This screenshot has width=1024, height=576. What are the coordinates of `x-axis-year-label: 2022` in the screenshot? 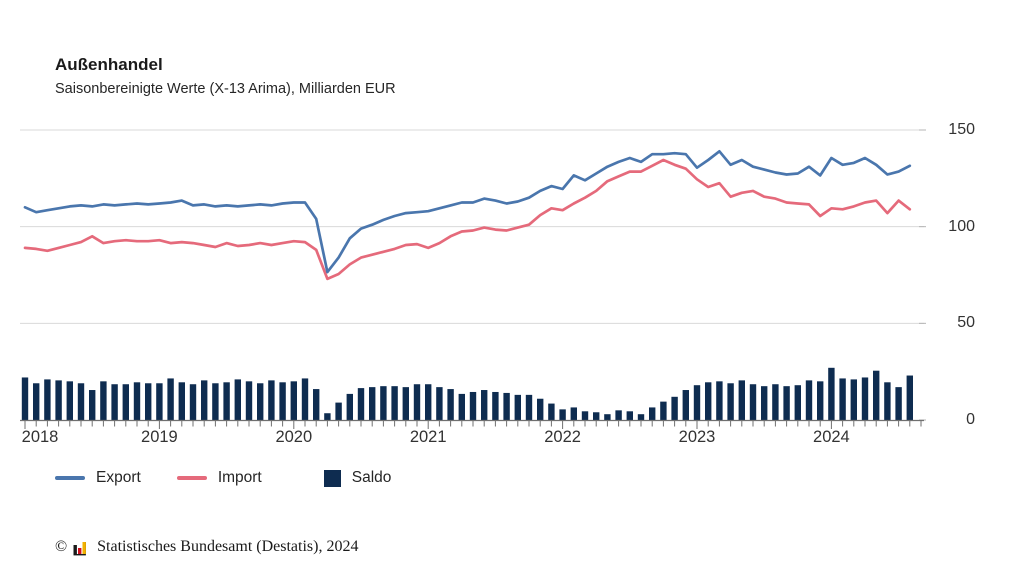 It's located at (562, 437).